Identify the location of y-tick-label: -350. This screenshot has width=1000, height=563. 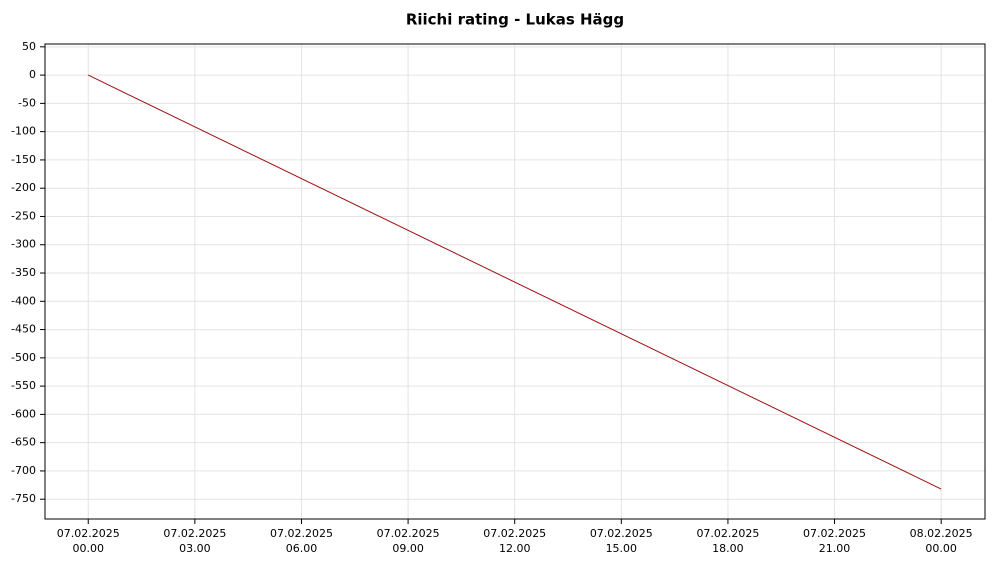
(23, 272).